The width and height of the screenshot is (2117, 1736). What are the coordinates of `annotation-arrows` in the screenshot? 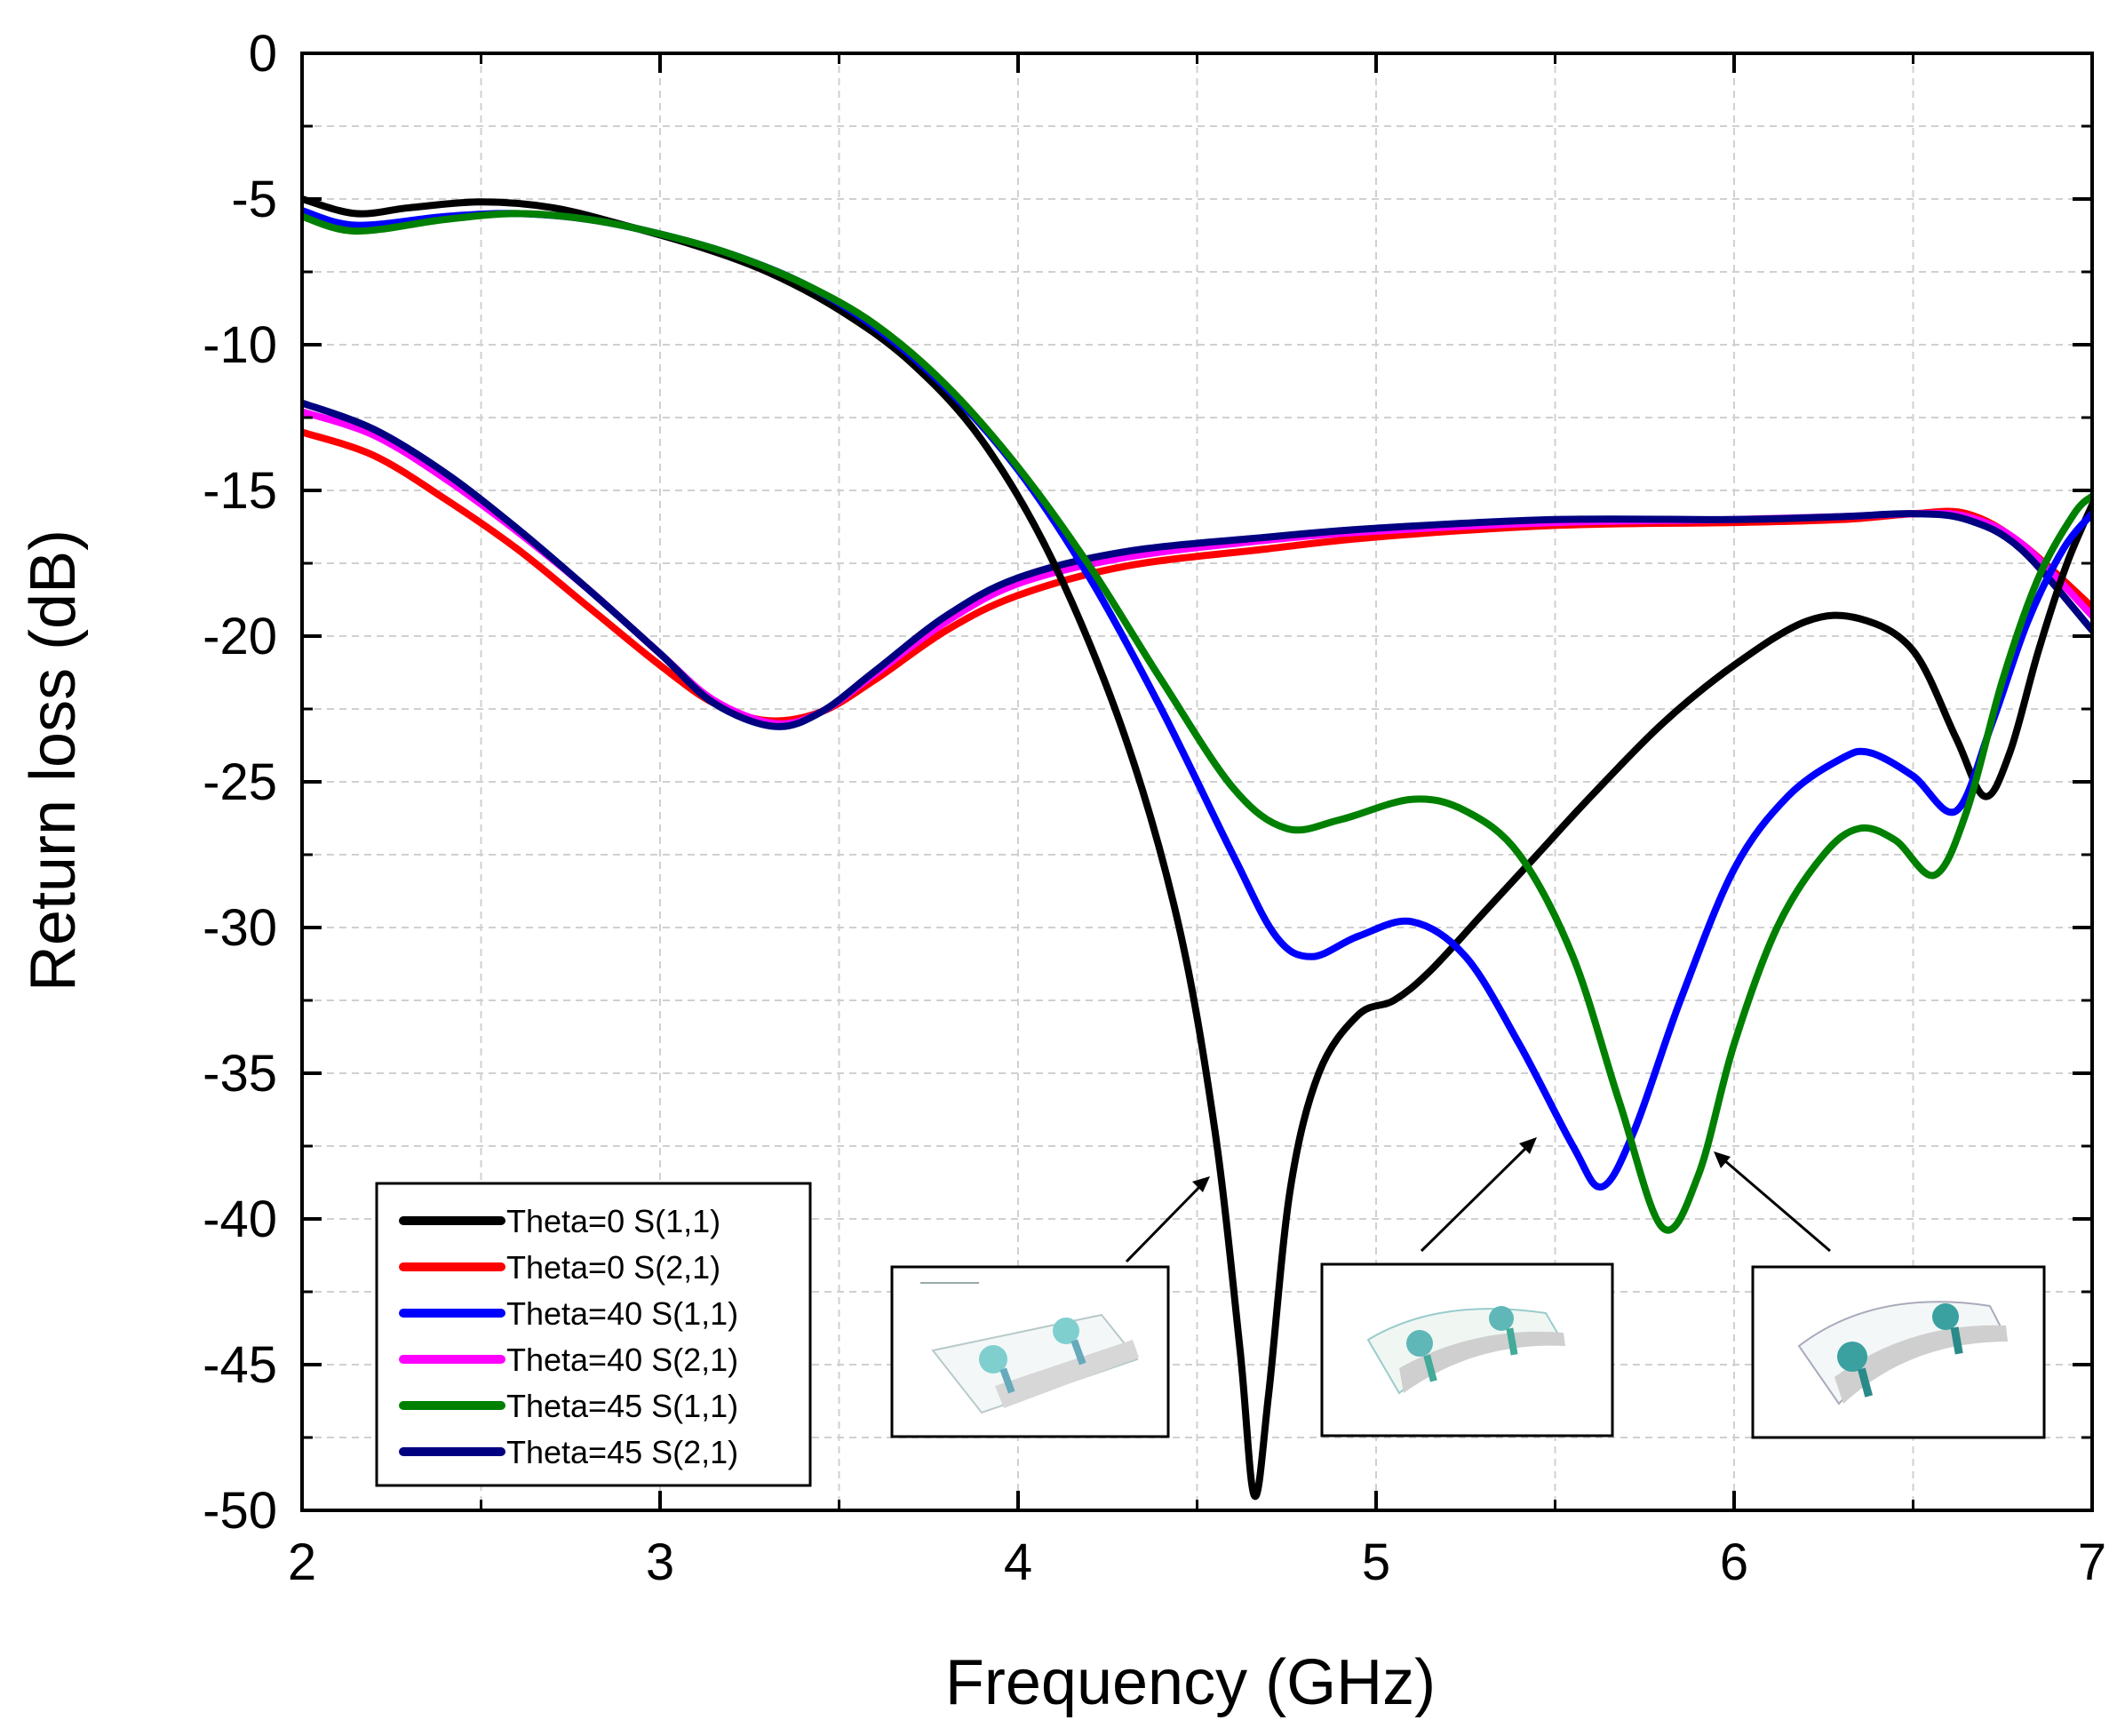 It's located at (1478, 1200).